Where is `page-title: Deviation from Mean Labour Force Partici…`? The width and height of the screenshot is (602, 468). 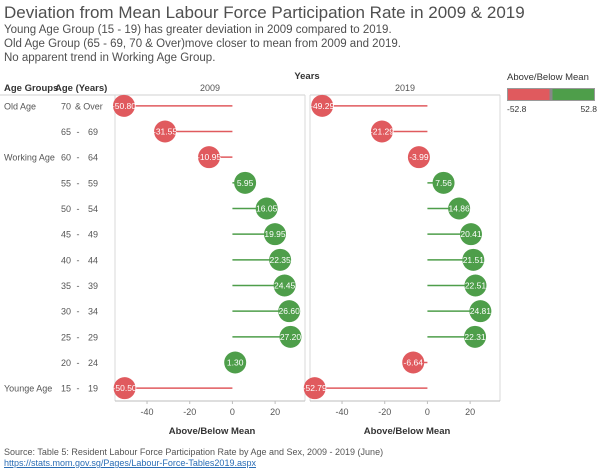
page-title: Deviation from Mean Labour Force Partici… is located at coordinates (264, 12).